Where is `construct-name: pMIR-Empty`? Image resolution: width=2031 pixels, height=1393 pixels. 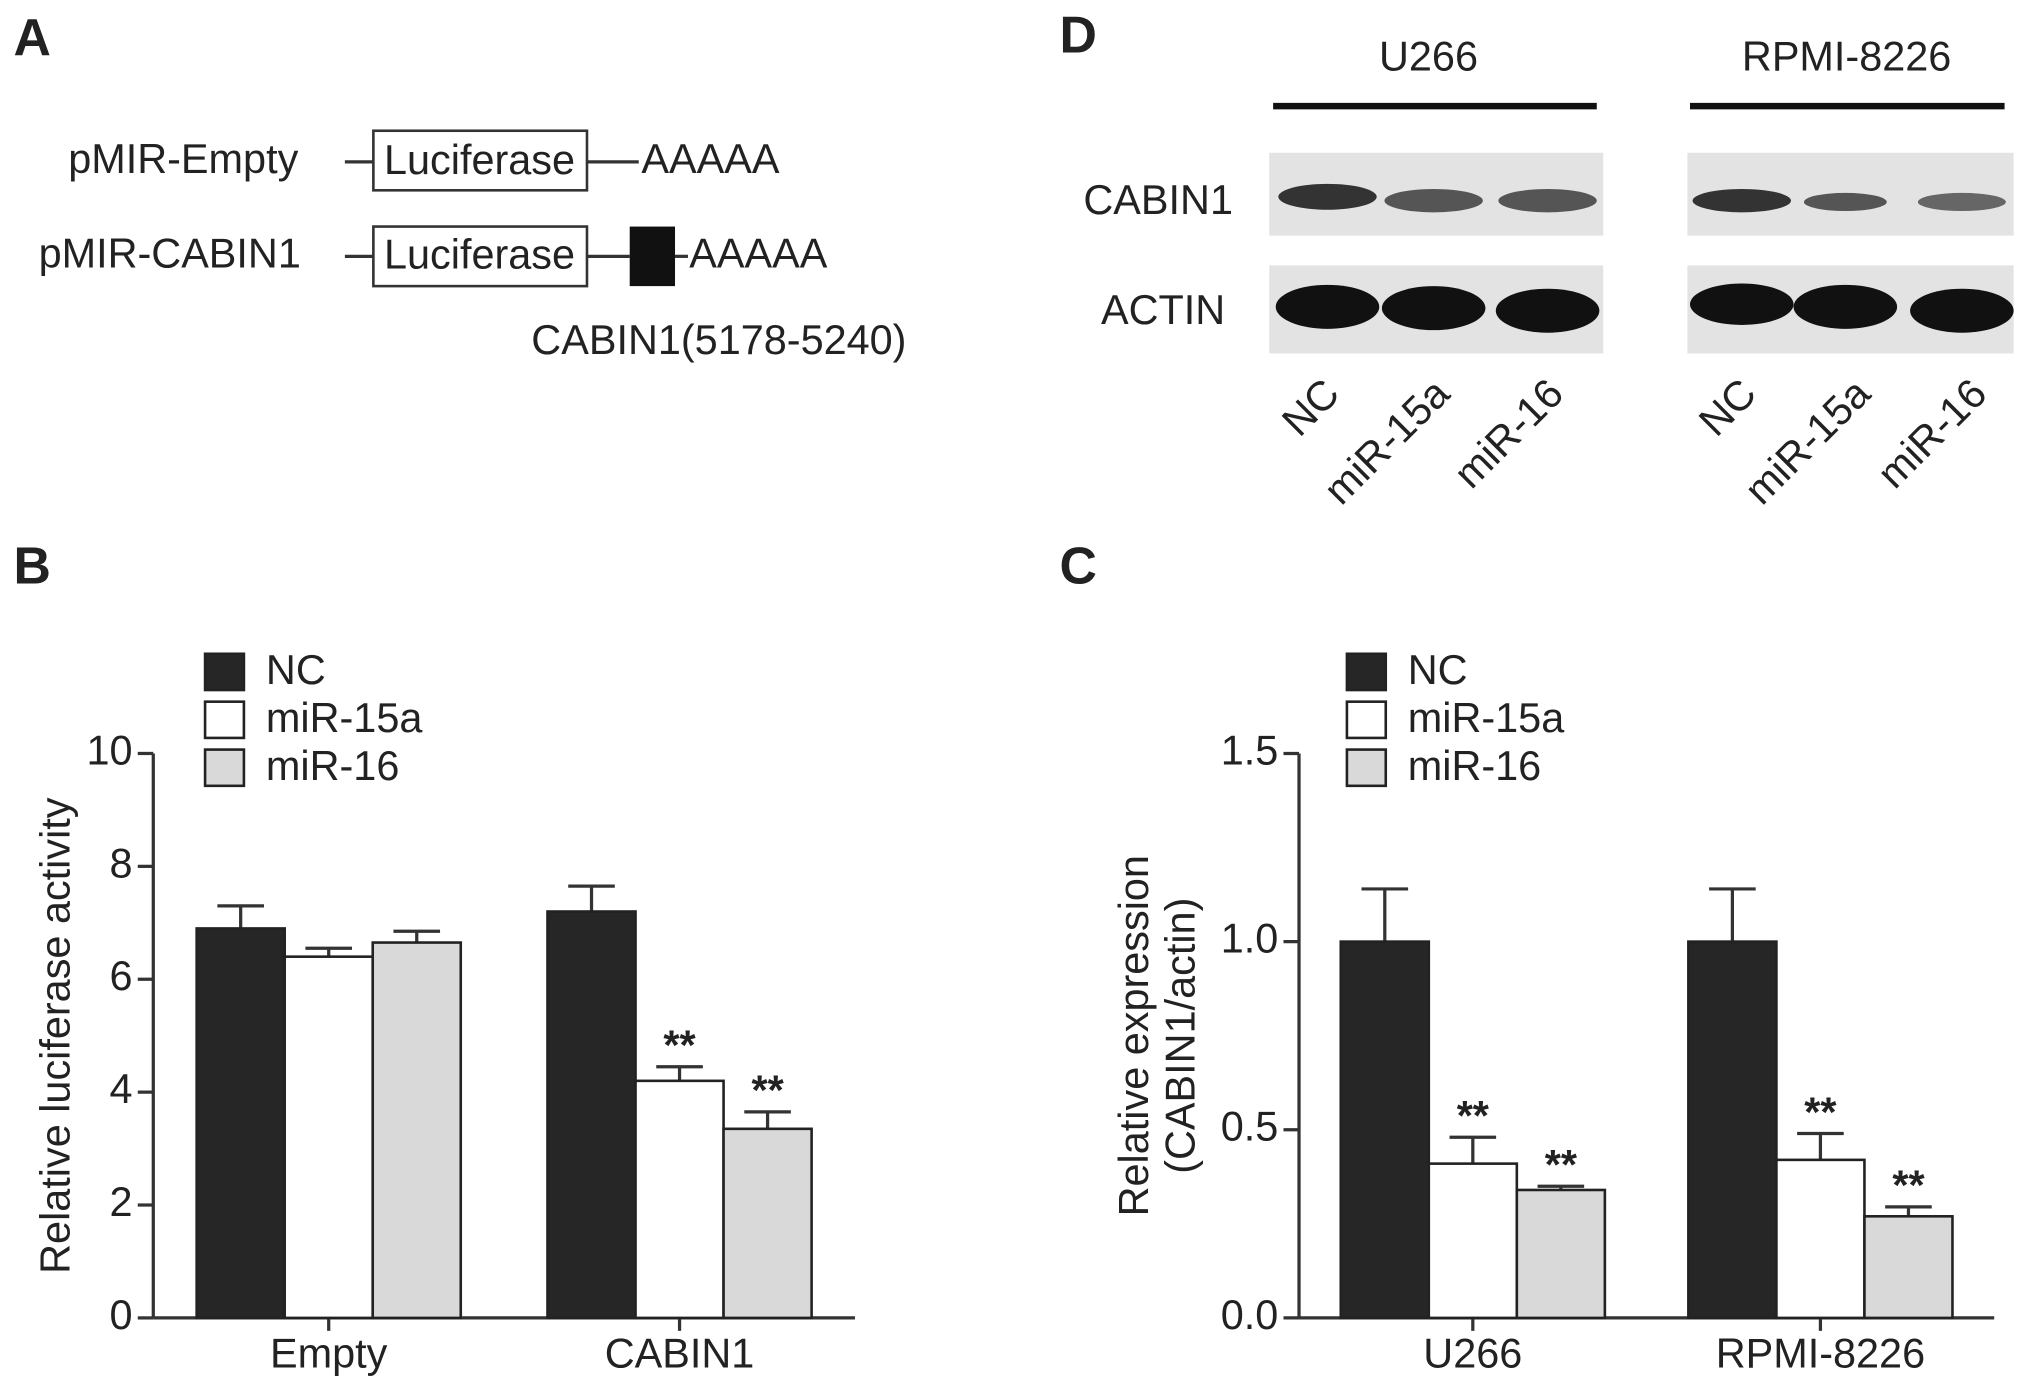 construct-name: pMIR-Empty is located at coordinates (183, 159).